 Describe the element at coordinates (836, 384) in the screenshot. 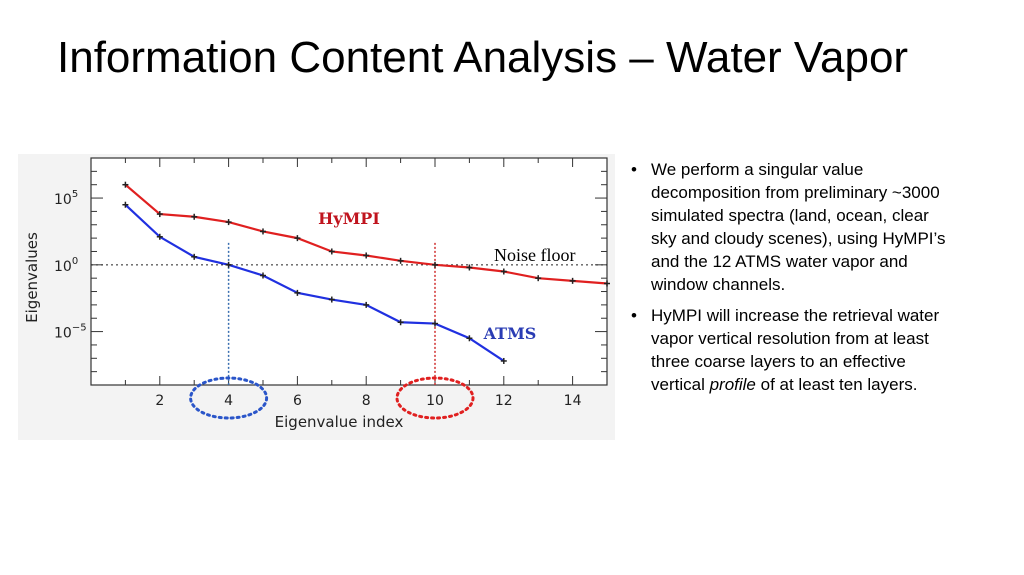

I see `bullet-2-segment-3: of at least ten layers.` at that location.